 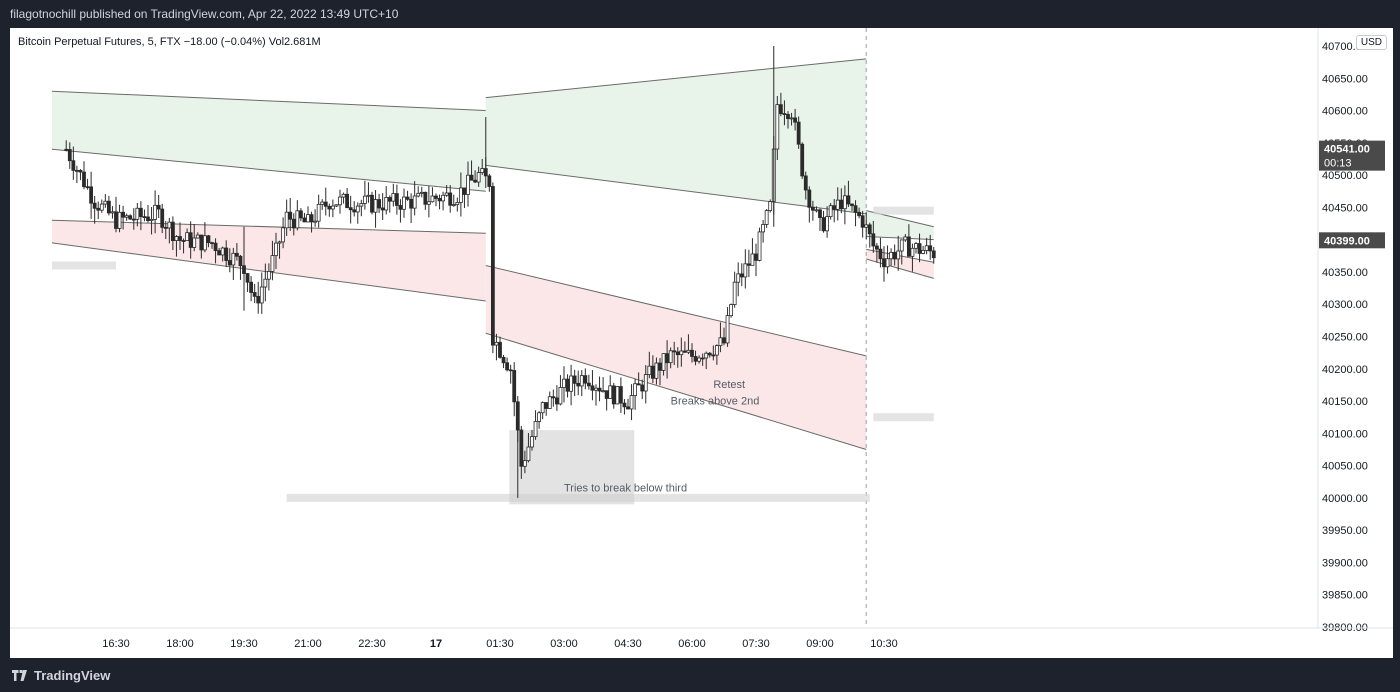 I want to click on x-tick-label: 06:00, so click(x=692, y=644).